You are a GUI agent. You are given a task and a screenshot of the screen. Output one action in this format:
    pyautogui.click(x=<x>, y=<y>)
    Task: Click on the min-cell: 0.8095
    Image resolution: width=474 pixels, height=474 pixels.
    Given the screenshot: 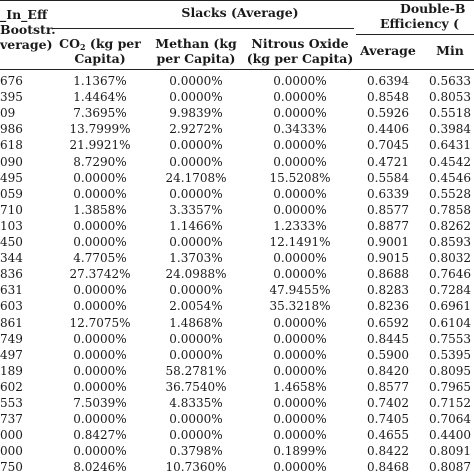 What is the action you would take?
    pyautogui.click(x=450, y=370)
    